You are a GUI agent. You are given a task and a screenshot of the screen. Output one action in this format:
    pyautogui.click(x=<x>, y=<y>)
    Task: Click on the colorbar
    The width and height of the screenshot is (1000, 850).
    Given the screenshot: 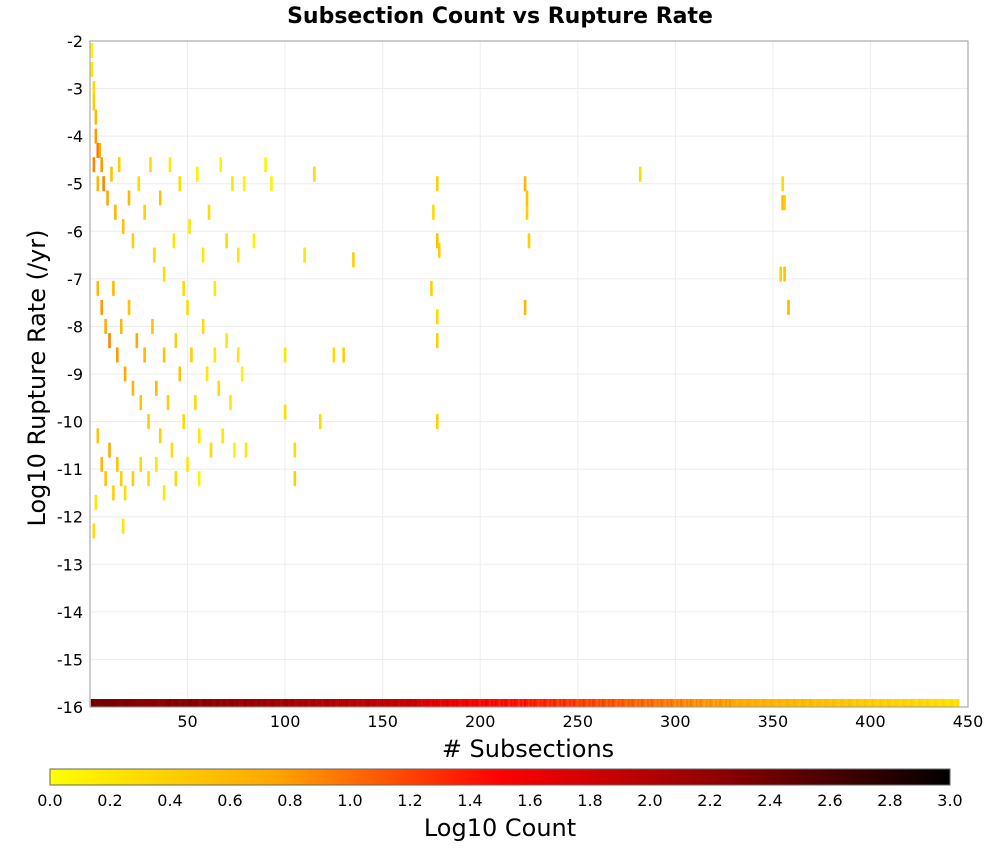 What is the action you would take?
    pyautogui.click(x=500, y=777)
    